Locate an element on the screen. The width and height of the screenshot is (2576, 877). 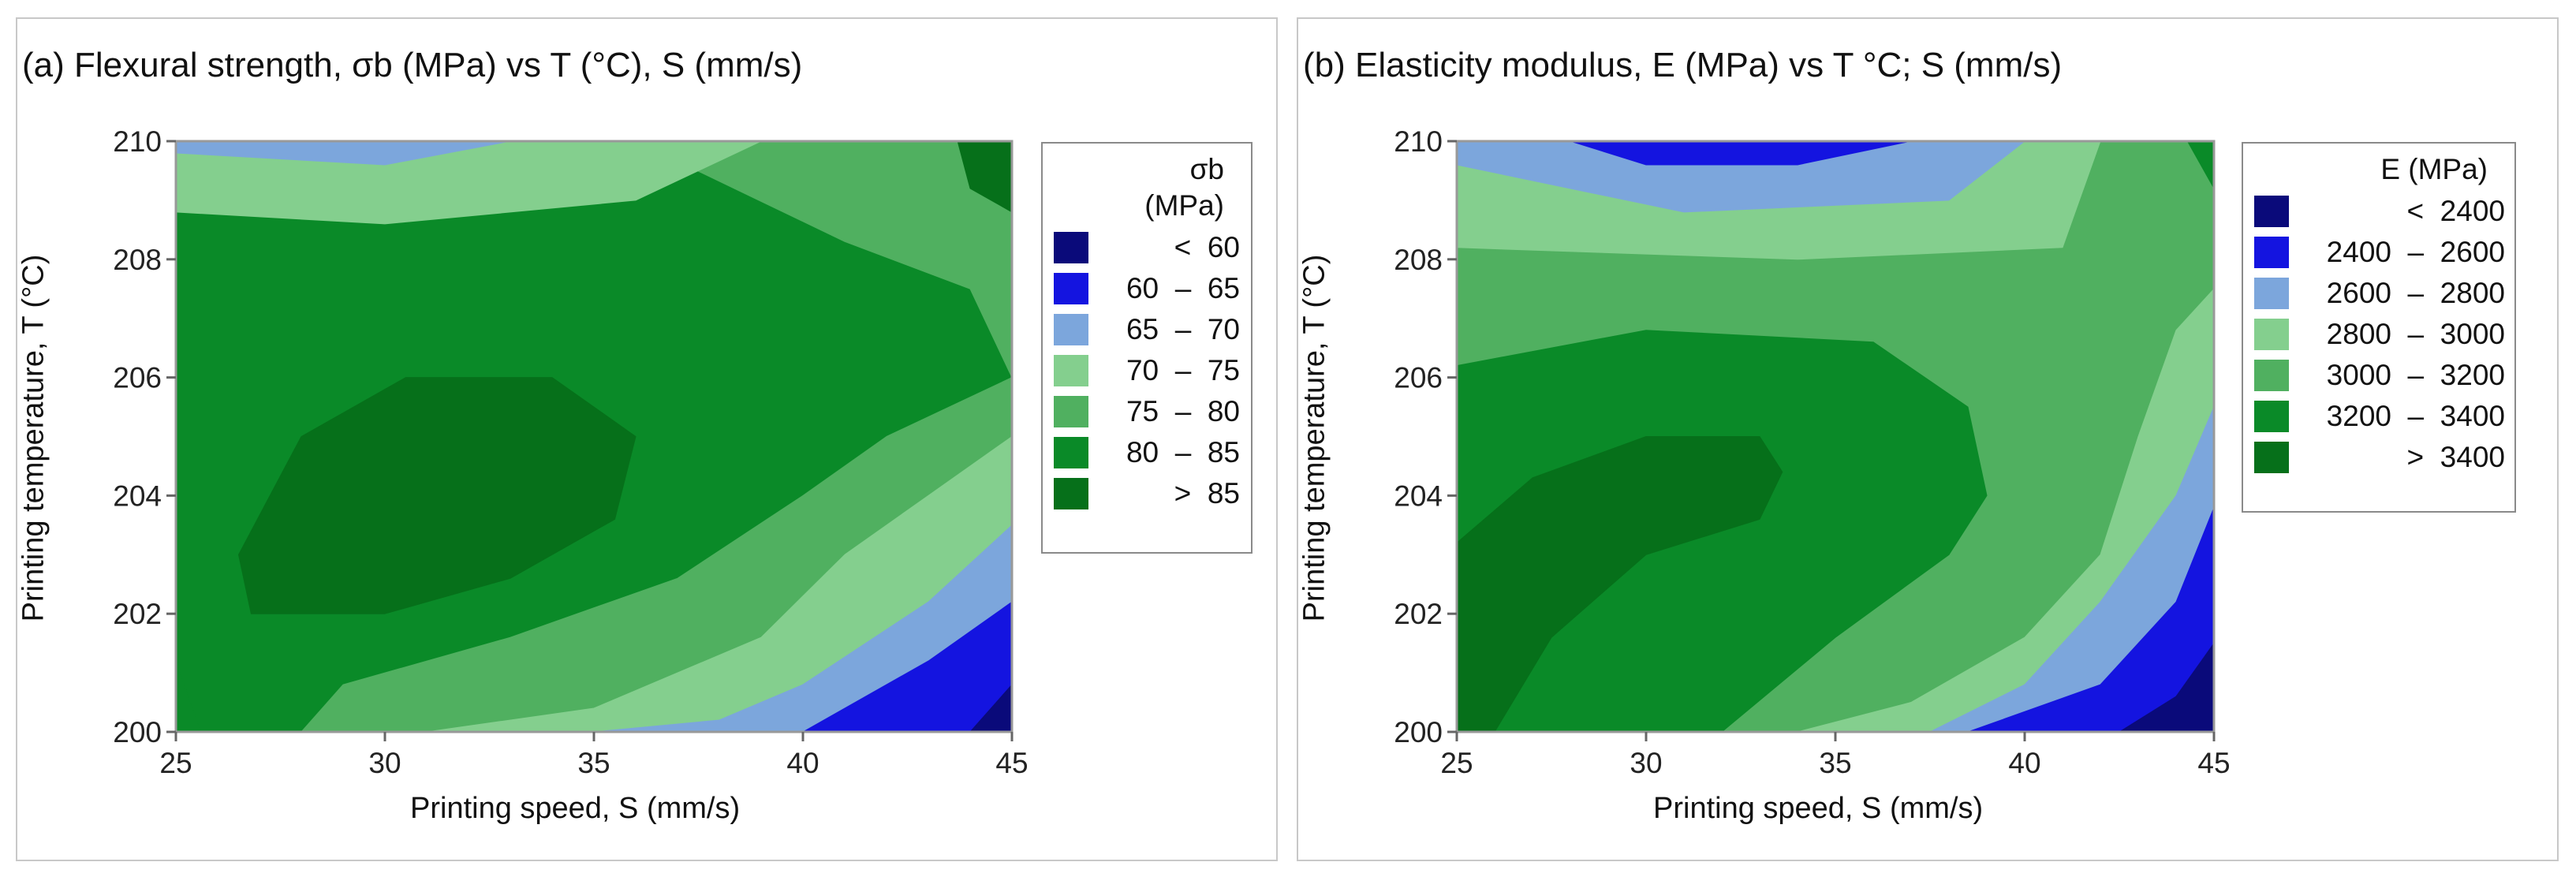
legend-label: 65 – 70 is located at coordinates (1183, 329).